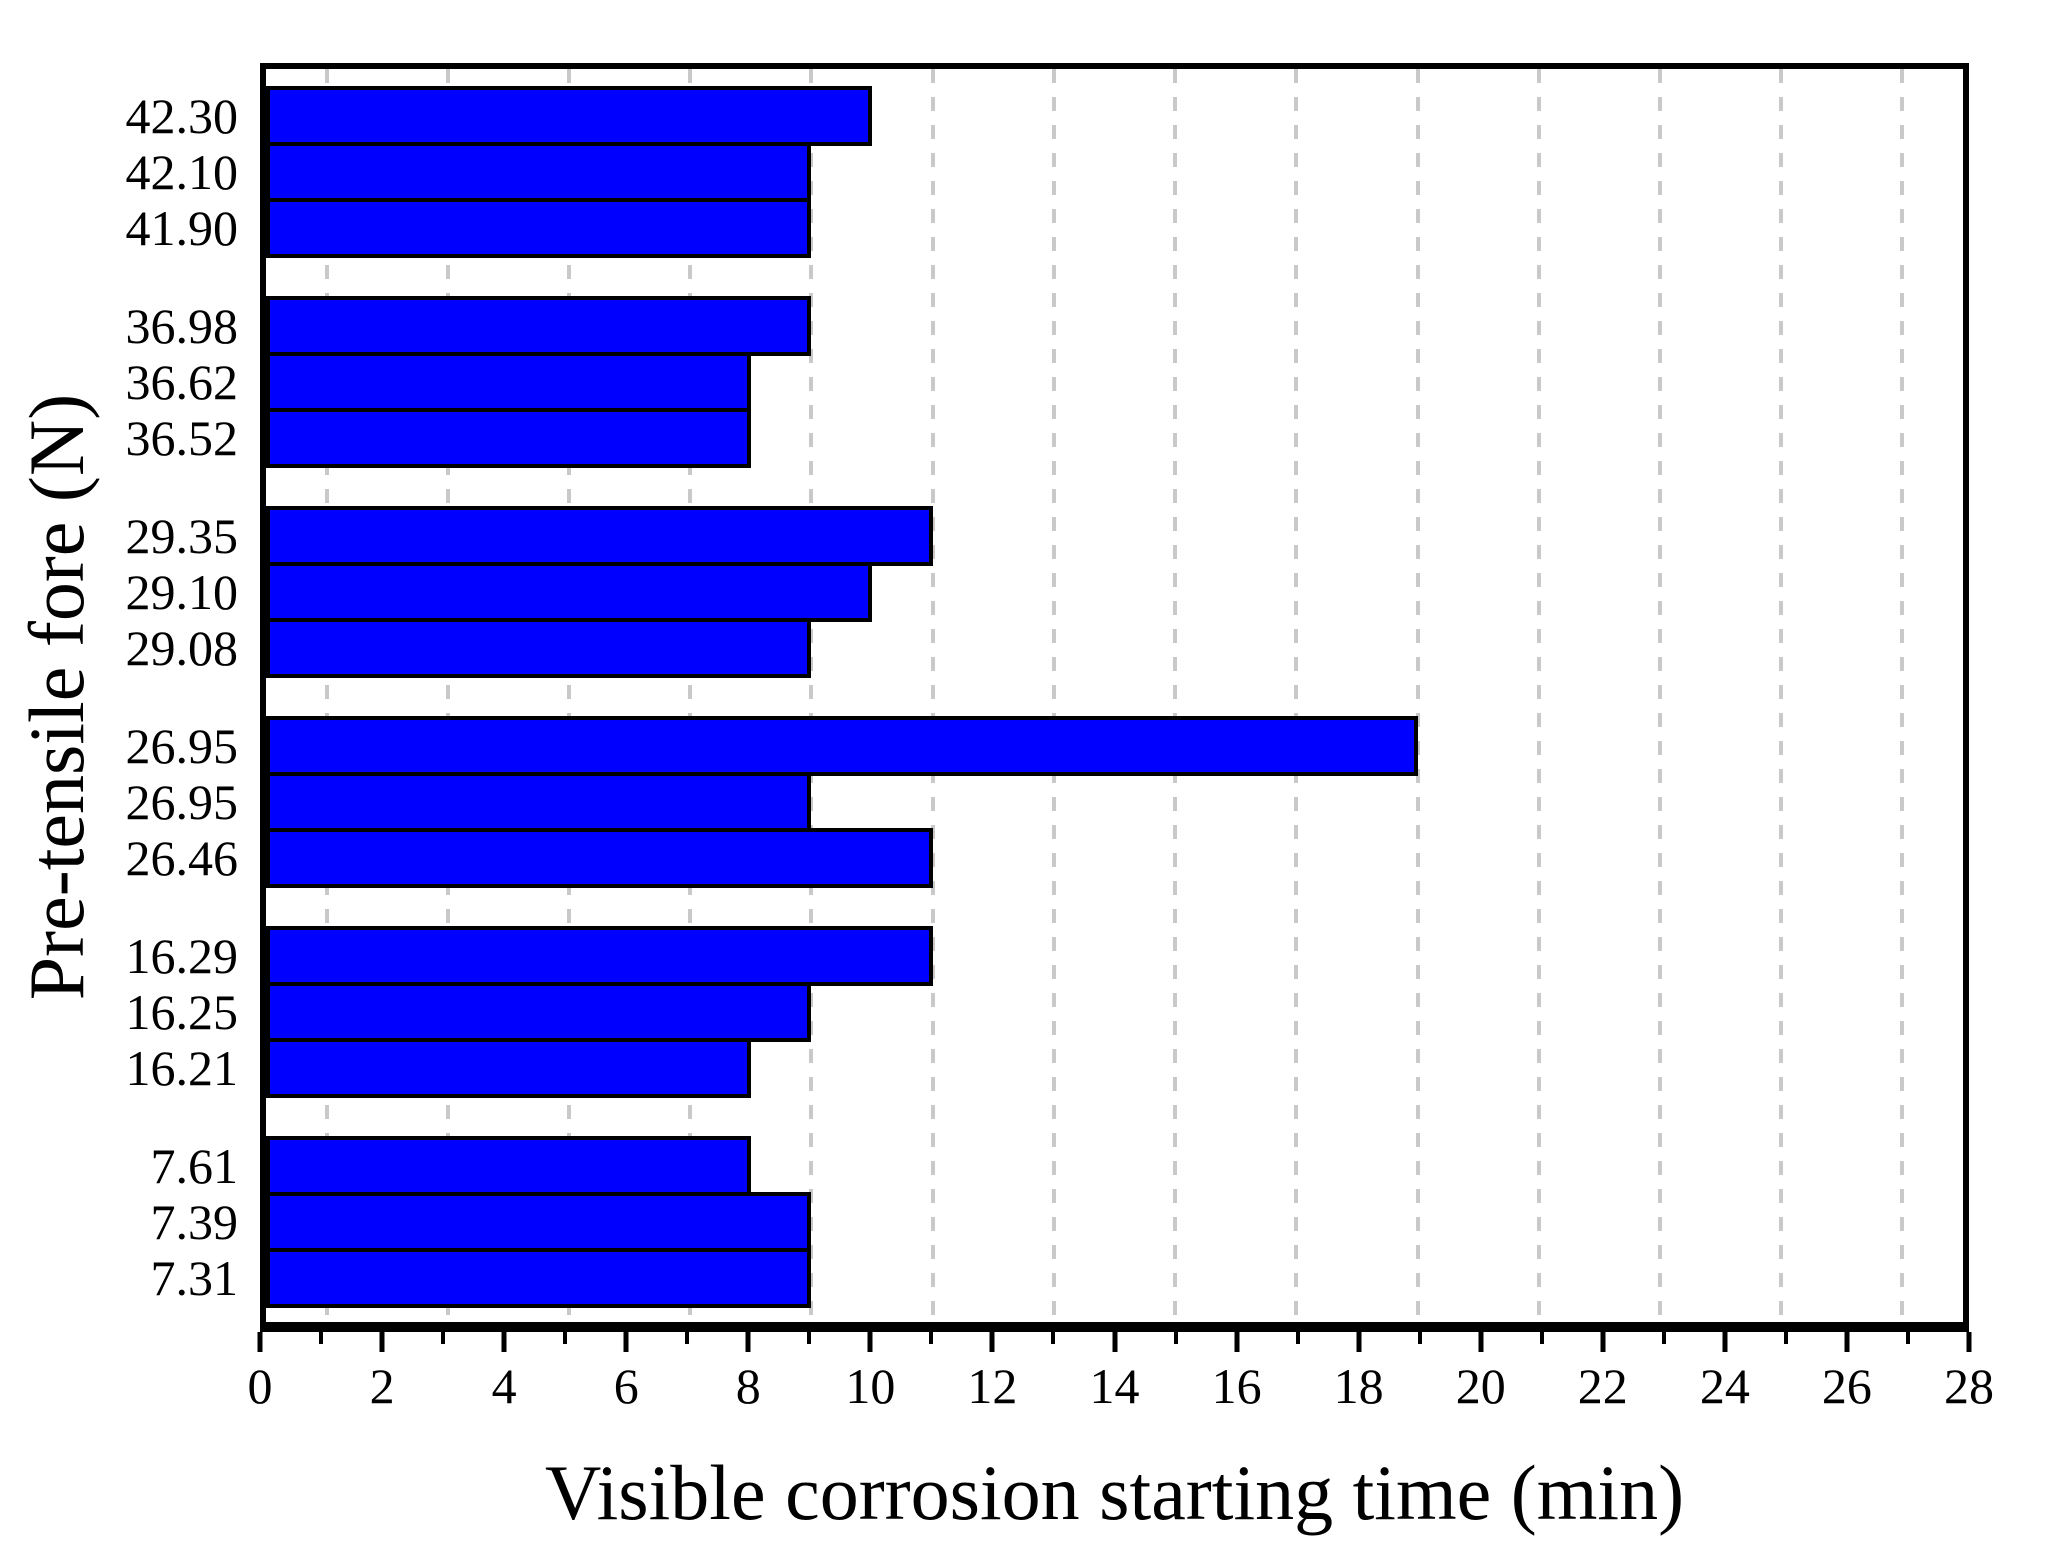  I want to click on y-tick-label-41.90: 41.90, so click(182, 228).